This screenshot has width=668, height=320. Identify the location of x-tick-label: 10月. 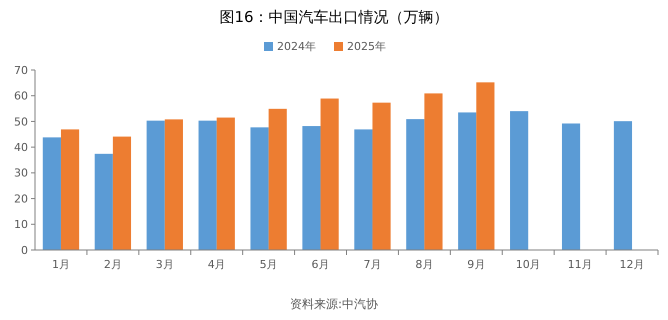
(528, 264).